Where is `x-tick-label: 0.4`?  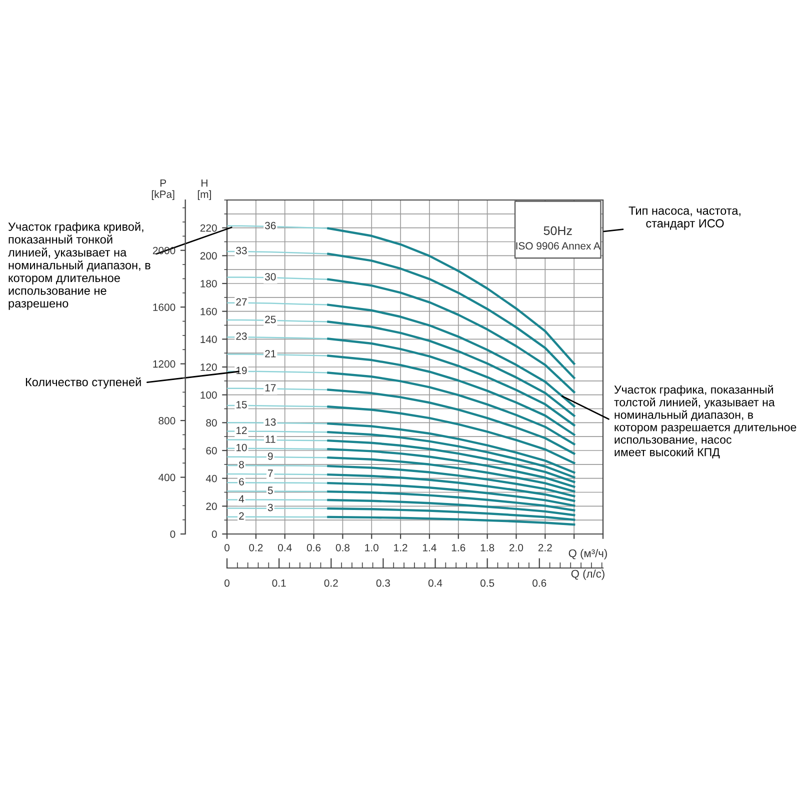
x-tick-label: 0.4 is located at coordinates (285, 548).